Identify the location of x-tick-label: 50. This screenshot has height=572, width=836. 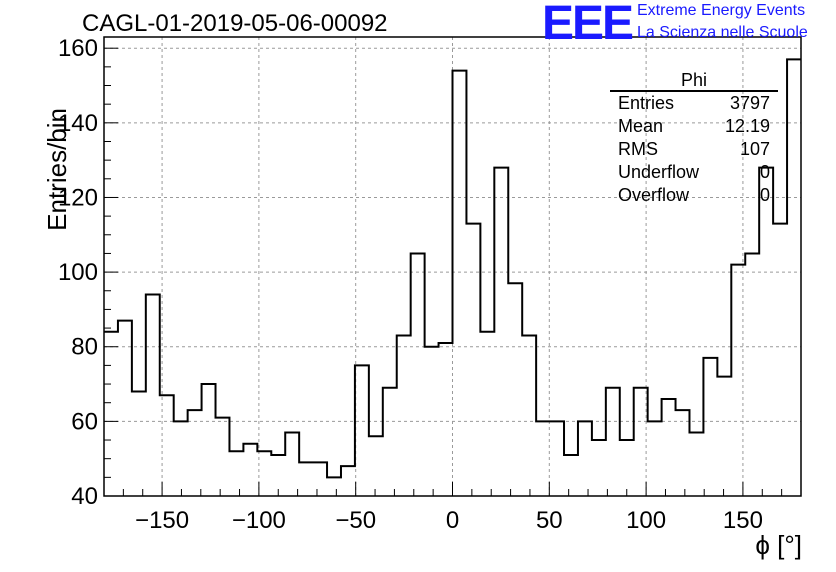
(549, 520).